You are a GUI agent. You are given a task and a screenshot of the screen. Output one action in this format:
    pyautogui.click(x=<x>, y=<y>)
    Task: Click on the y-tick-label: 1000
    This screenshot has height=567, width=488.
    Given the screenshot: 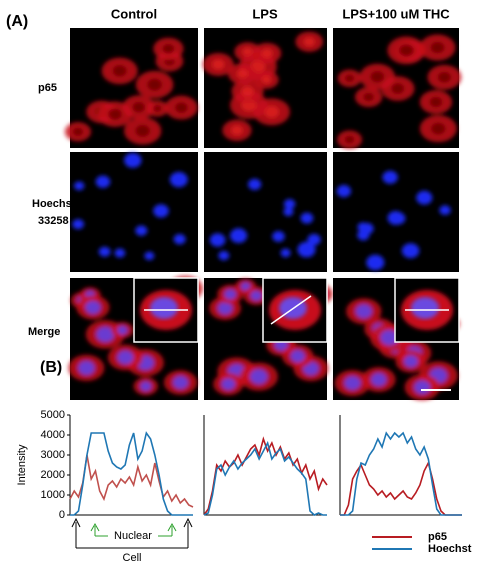 What is the action you would take?
    pyautogui.click(x=53, y=495)
    